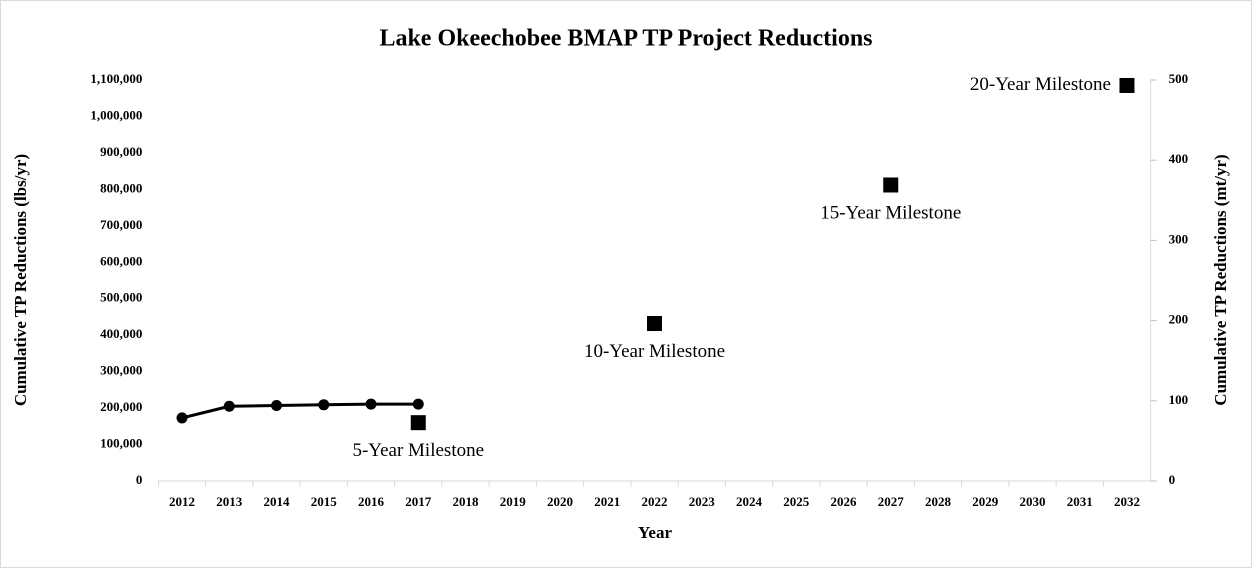 The width and height of the screenshot is (1252, 568). I want to click on y-tick-label: 200,000, so click(121, 406).